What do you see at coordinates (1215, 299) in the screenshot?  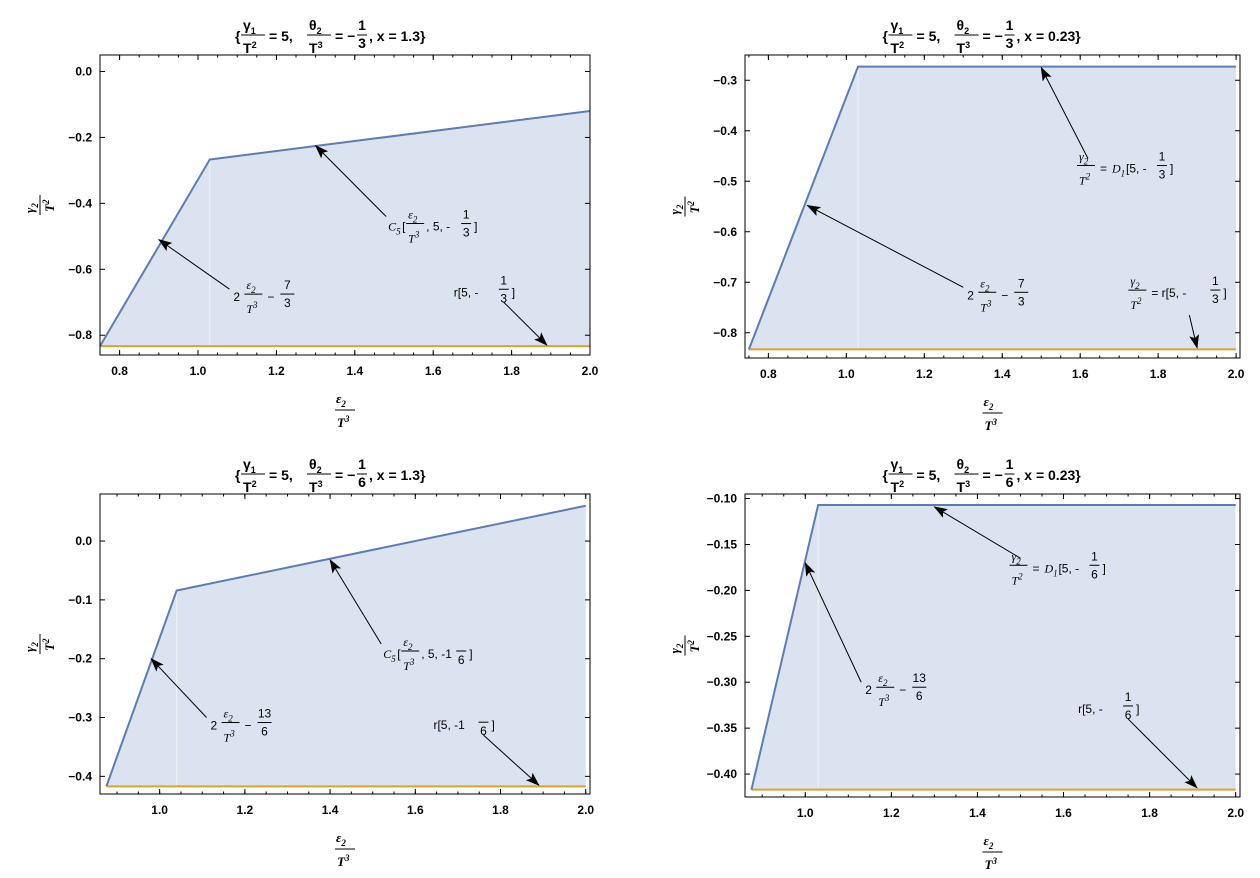 I see `annotation-r2-fraction-den: 3` at bounding box center [1215, 299].